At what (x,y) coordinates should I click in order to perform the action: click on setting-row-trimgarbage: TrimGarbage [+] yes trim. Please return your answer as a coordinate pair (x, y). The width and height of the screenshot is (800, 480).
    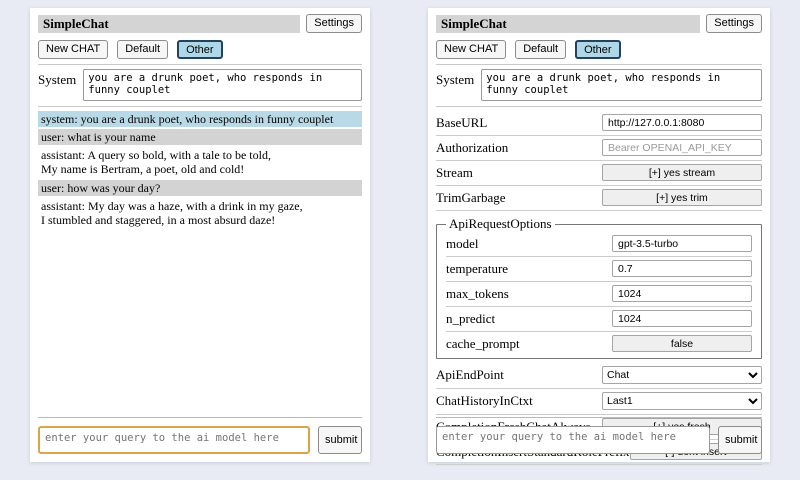
    Looking at the image, I should click on (599, 198).